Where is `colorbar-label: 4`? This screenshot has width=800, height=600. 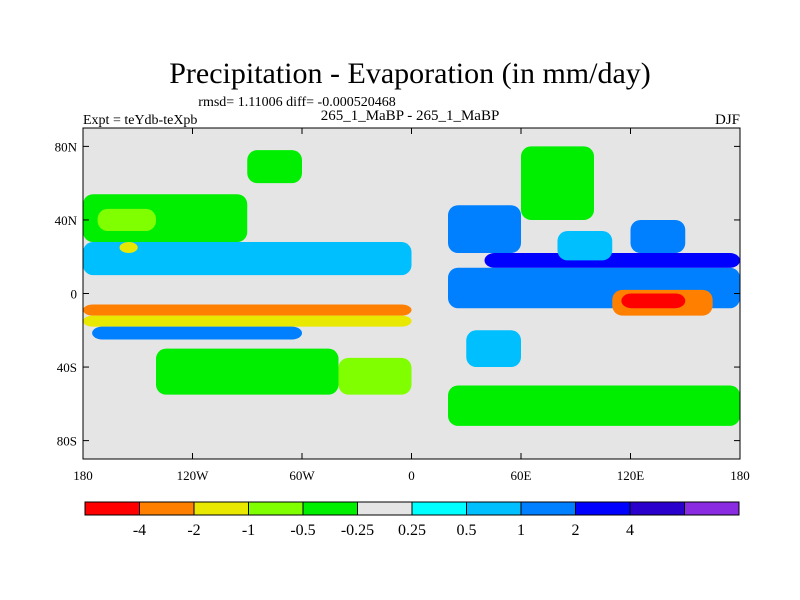 colorbar-label: 4 is located at coordinates (630, 530).